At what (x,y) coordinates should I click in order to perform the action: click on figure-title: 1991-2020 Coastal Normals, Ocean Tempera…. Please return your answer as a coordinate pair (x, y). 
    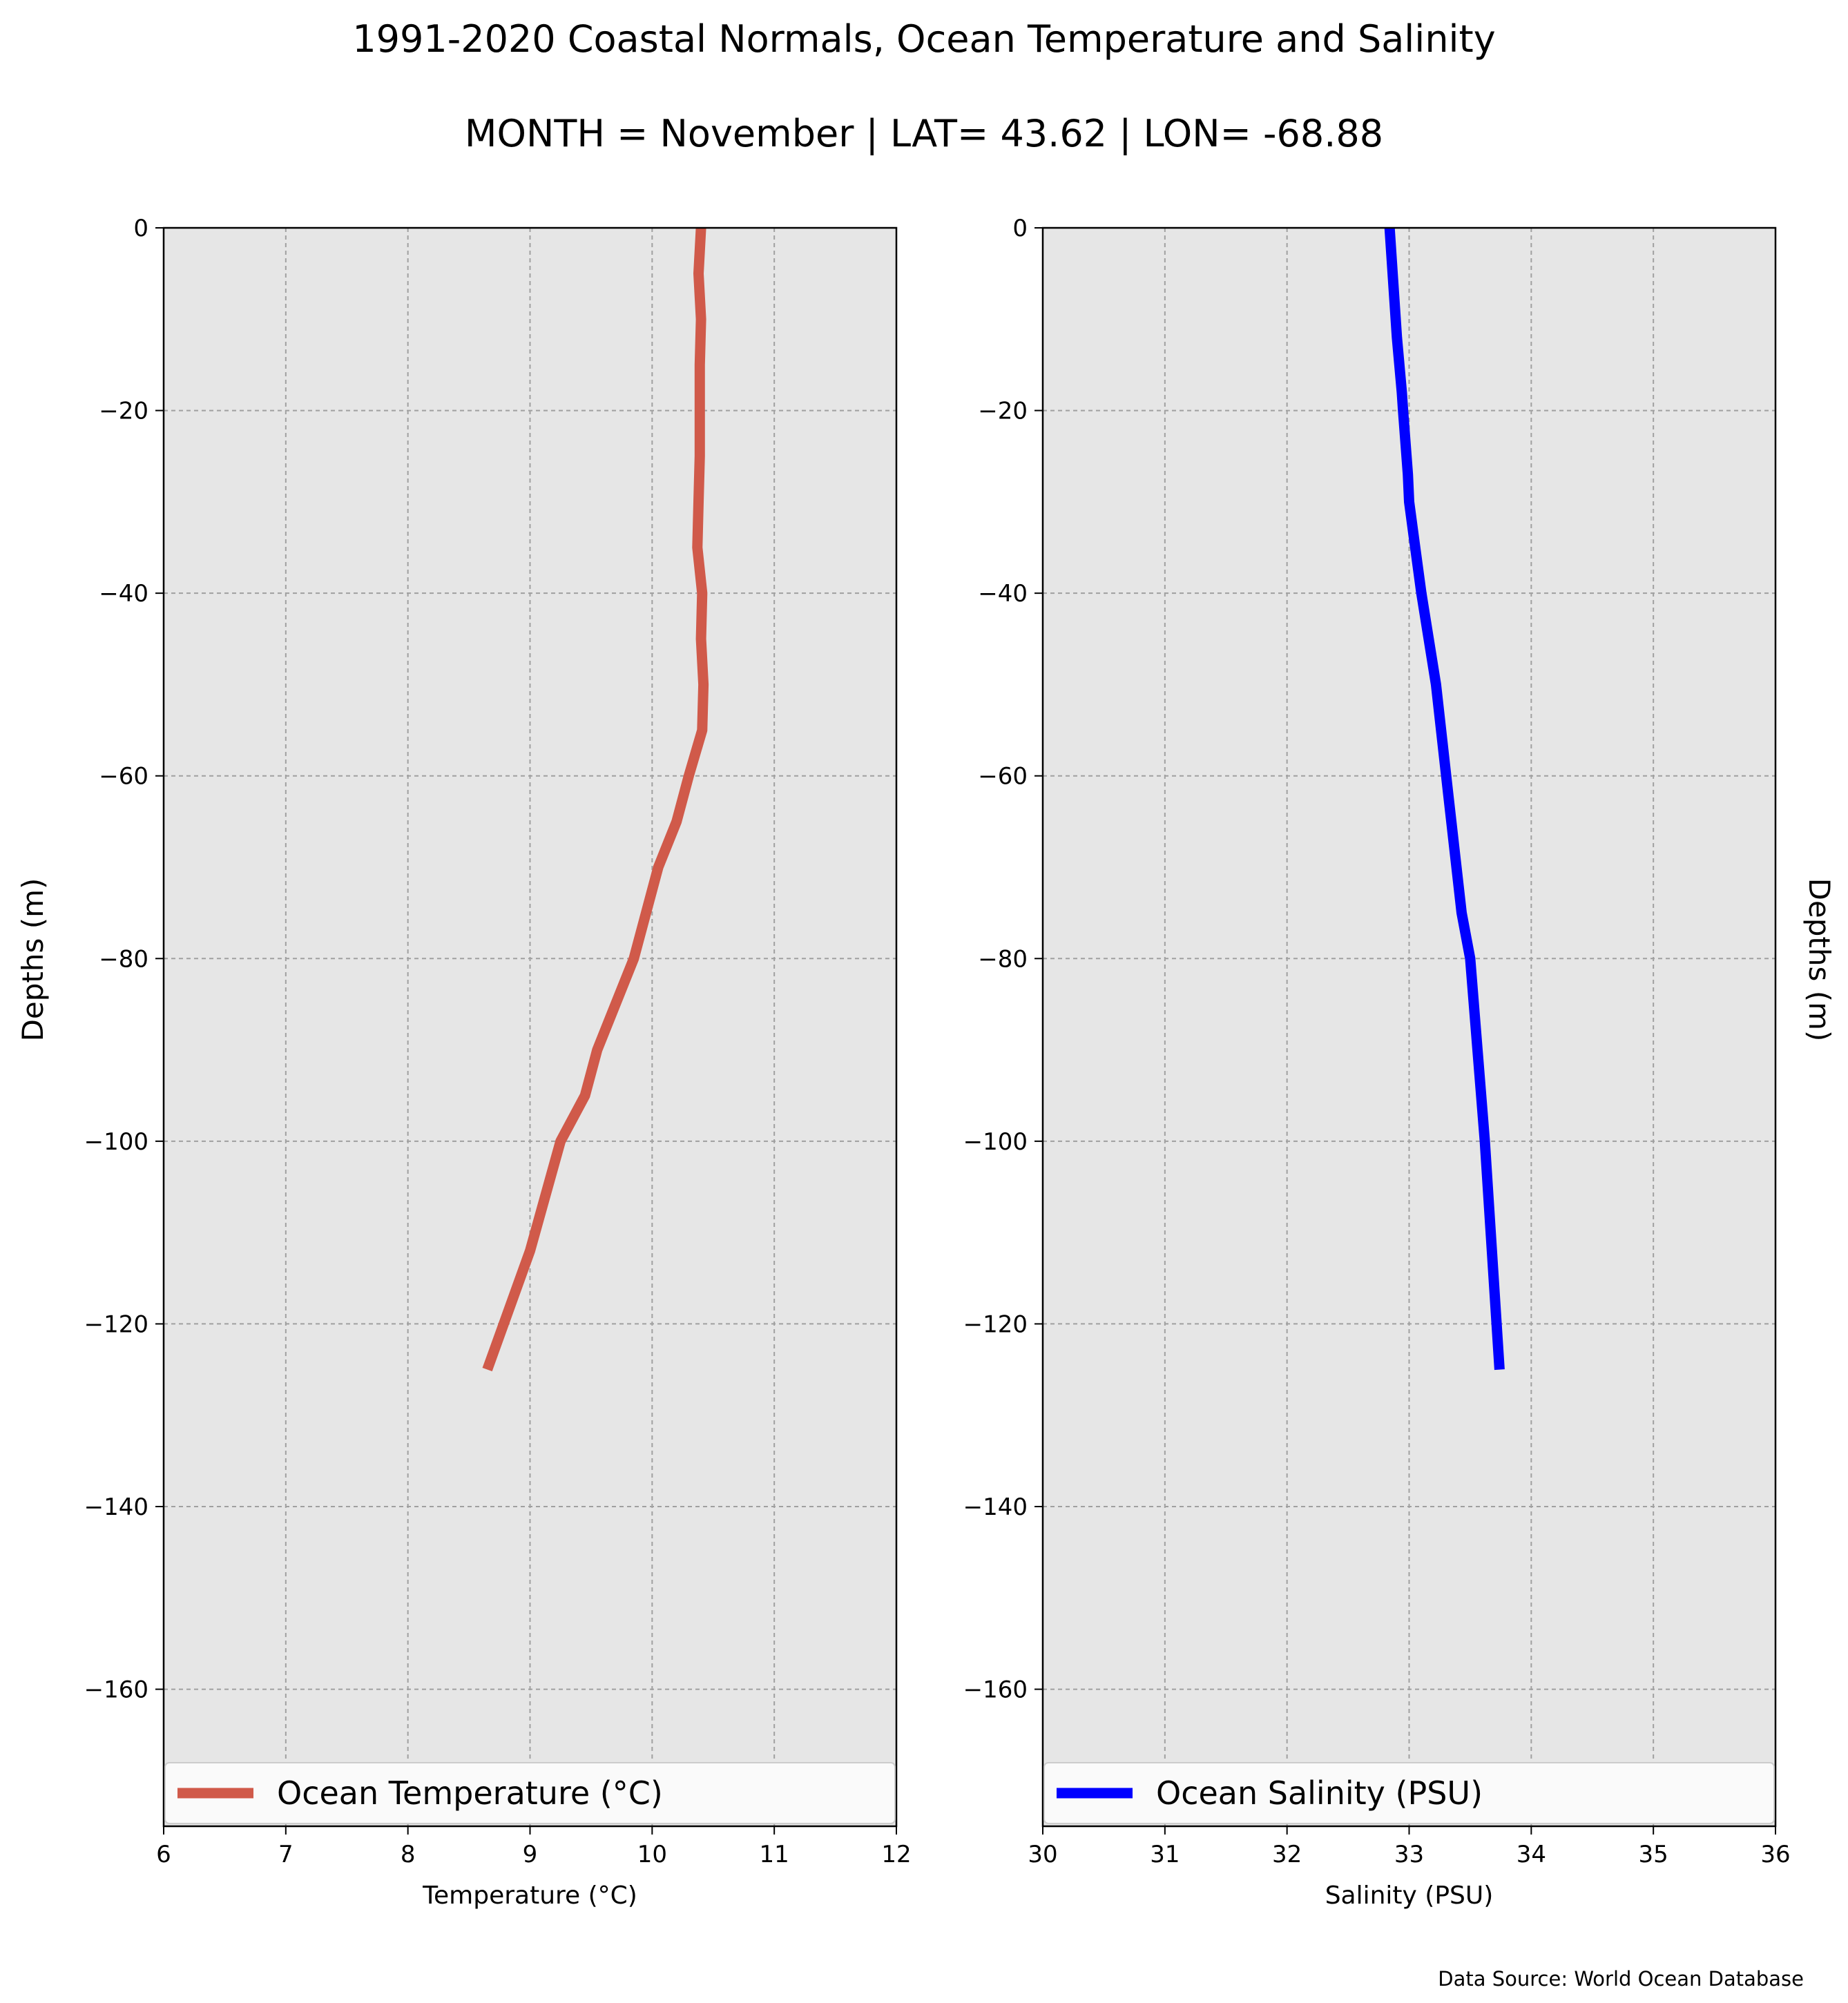
    Looking at the image, I should click on (923, 39).